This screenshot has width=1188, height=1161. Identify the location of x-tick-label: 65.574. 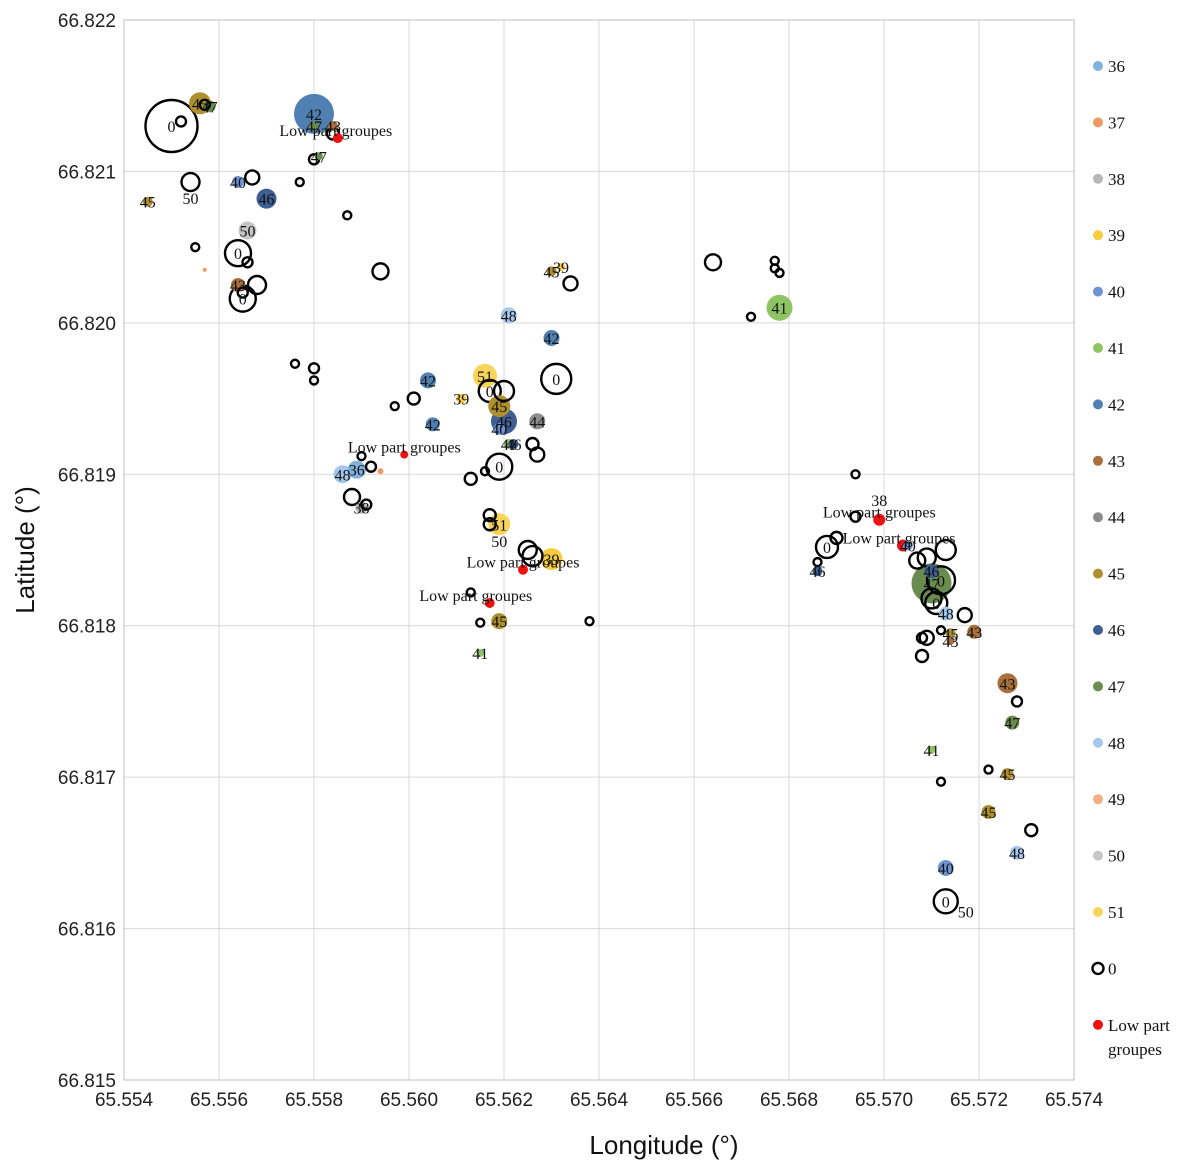
(1074, 1100).